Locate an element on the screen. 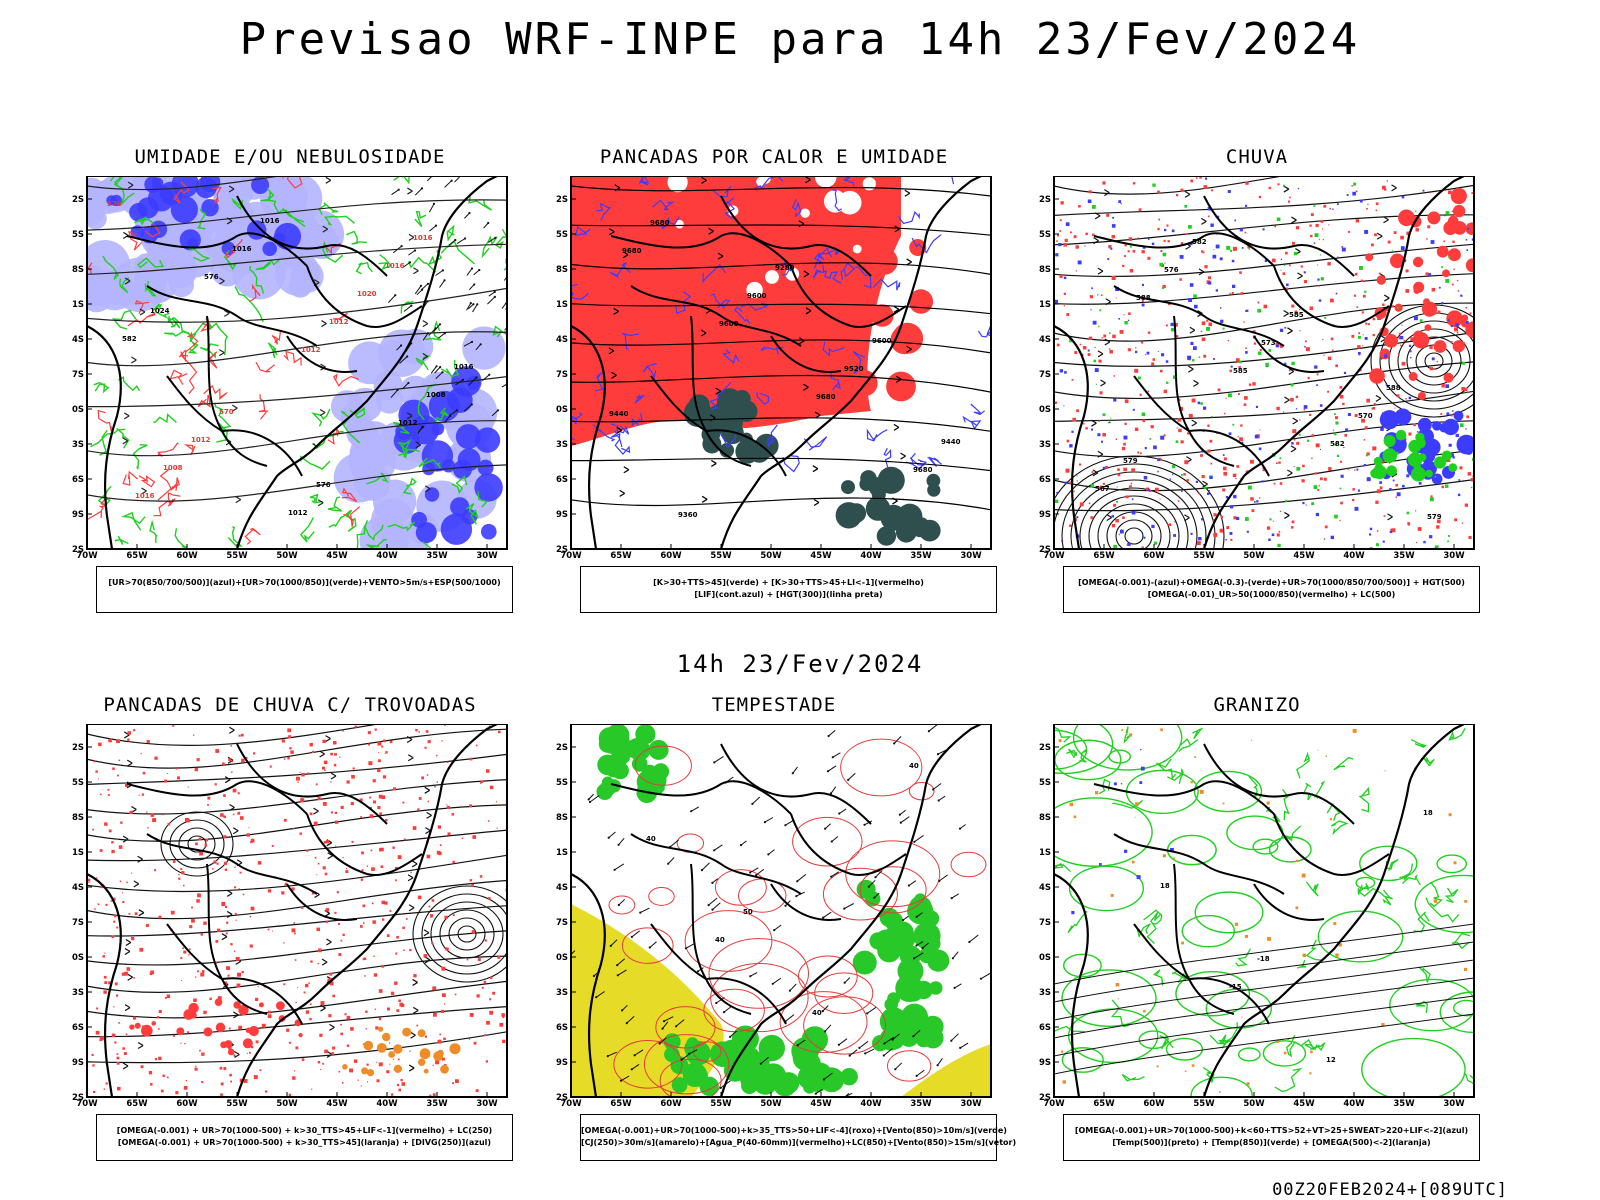  contour-label: 585 is located at coordinates (1296, 315).